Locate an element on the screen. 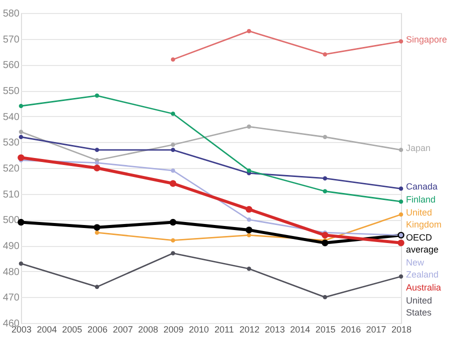  y-tick-label: 520 is located at coordinates (11, 169).